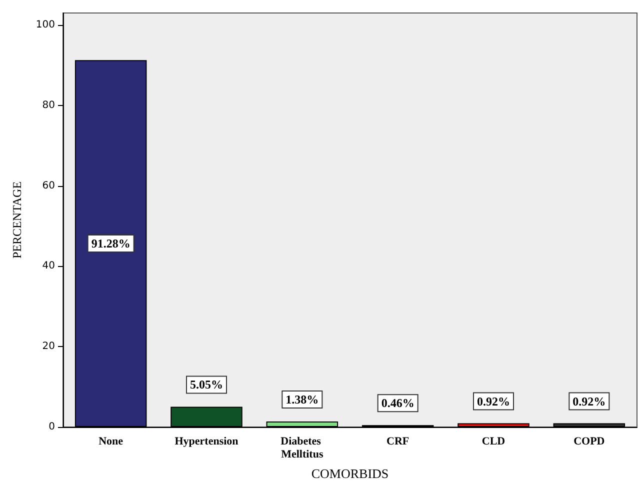  What do you see at coordinates (48, 346) in the screenshot?
I see `y-tick-label: 20` at bounding box center [48, 346].